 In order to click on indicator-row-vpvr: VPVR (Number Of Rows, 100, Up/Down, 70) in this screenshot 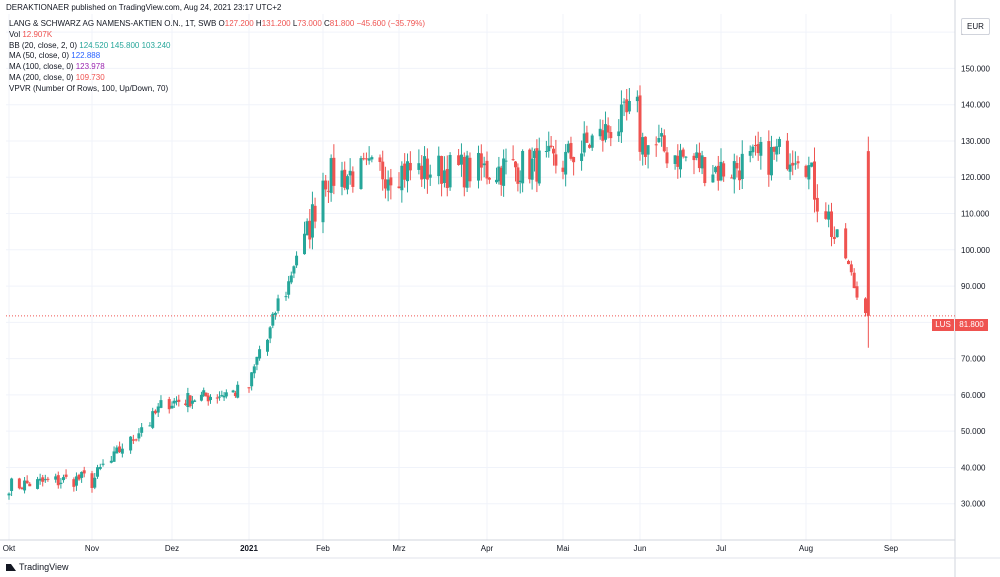, I will do `click(217, 89)`.